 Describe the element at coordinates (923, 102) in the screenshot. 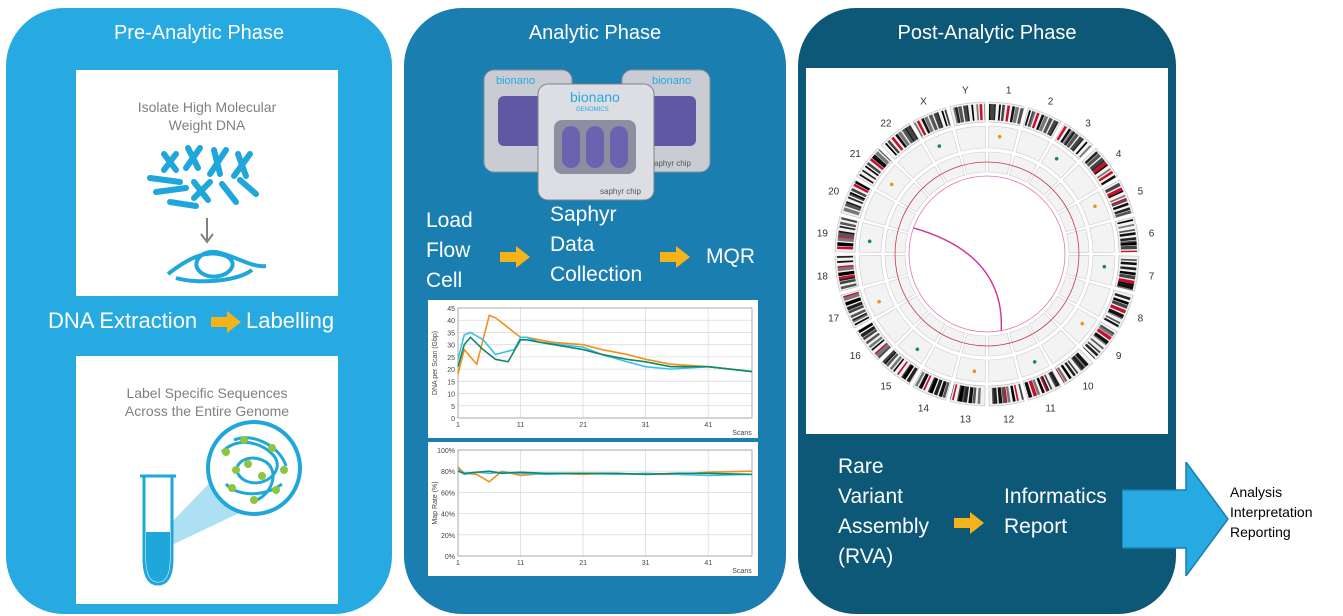

I see `circos-chromosome-label: X` at that location.